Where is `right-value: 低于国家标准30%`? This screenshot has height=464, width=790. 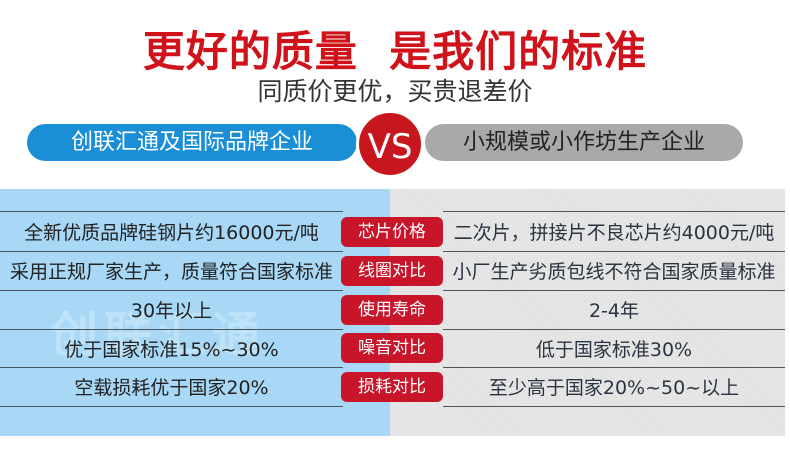 right-value: 低于国家标准30% is located at coordinates (614, 349).